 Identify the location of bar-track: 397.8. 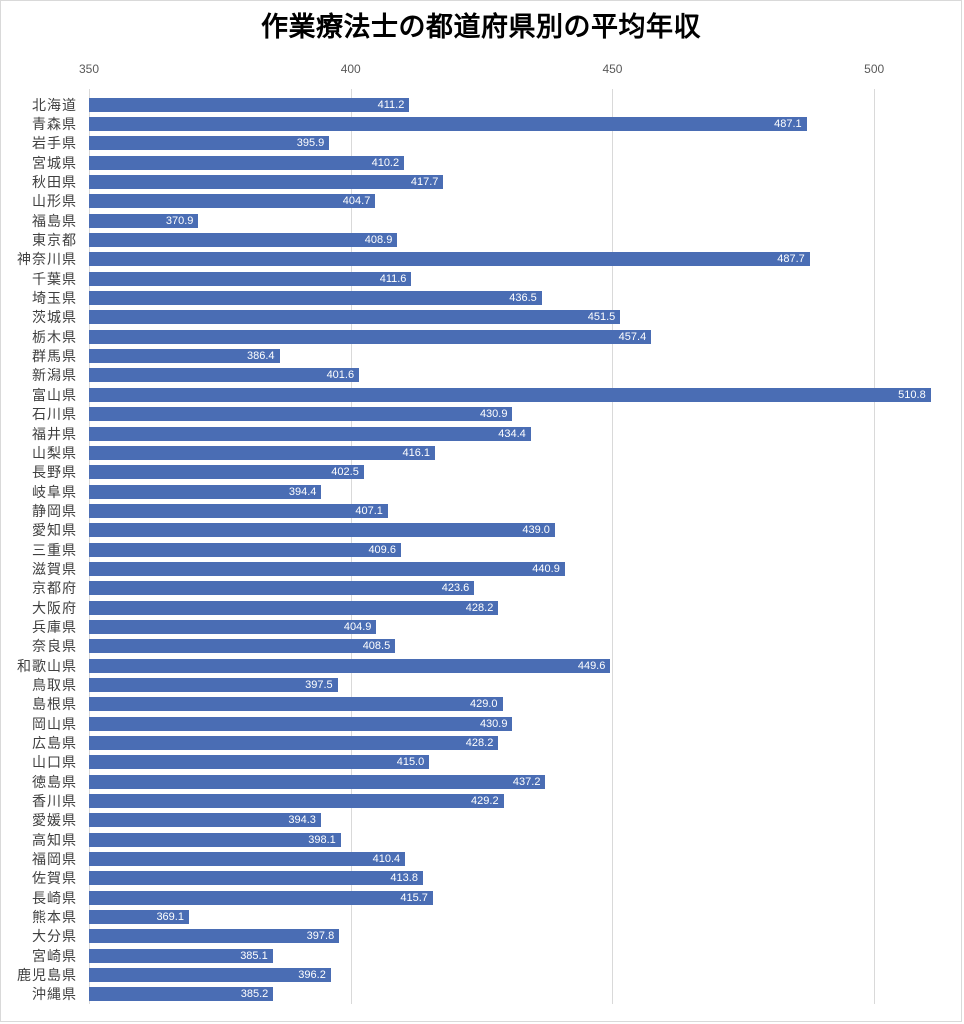
(513, 936).